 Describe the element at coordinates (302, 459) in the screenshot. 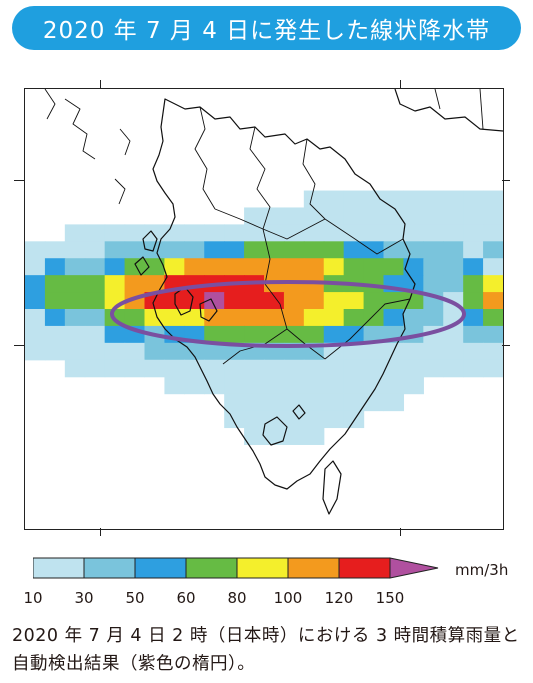

I see `southern-islands` at that location.